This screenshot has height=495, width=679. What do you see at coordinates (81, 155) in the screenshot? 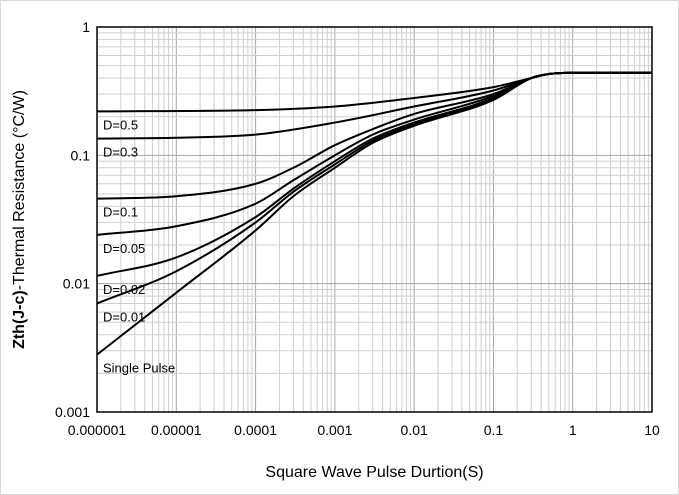
I see `y-tick-label: 0.1` at bounding box center [81, 155].